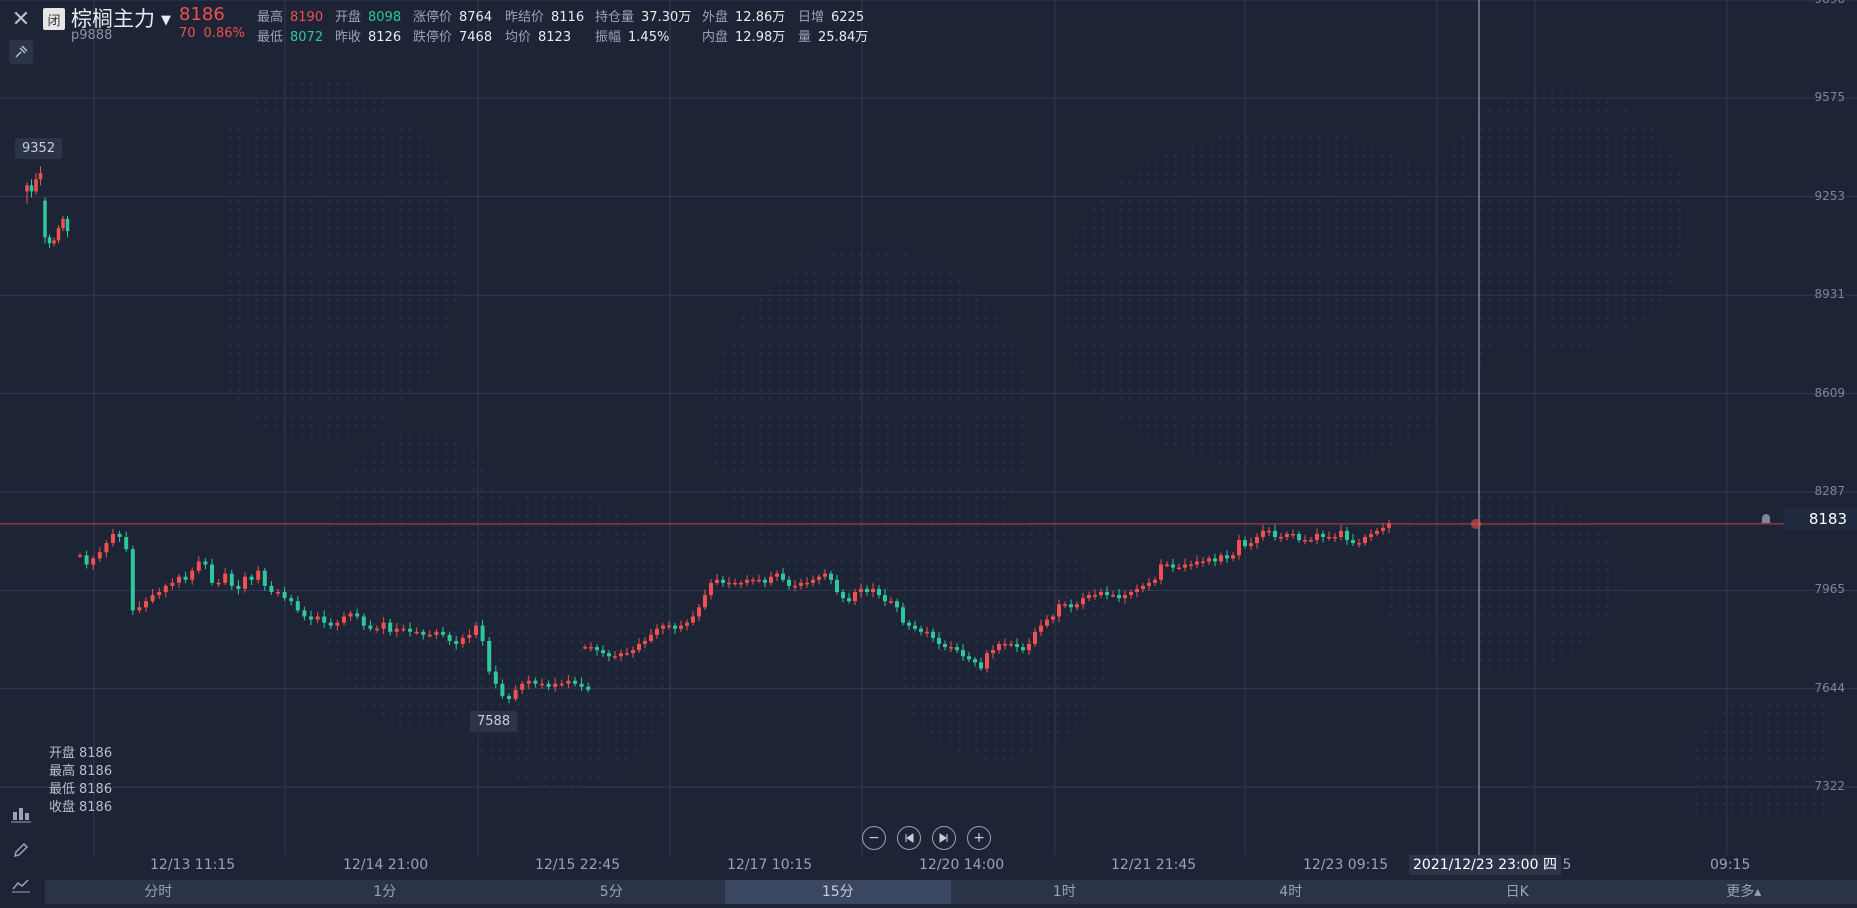 The height and width of the screenshot is (908, 1857). What do you see at coordinates (979, 838) in the screenshot?
I see `zoom-in-button: +` at bounding box center [979, 838].